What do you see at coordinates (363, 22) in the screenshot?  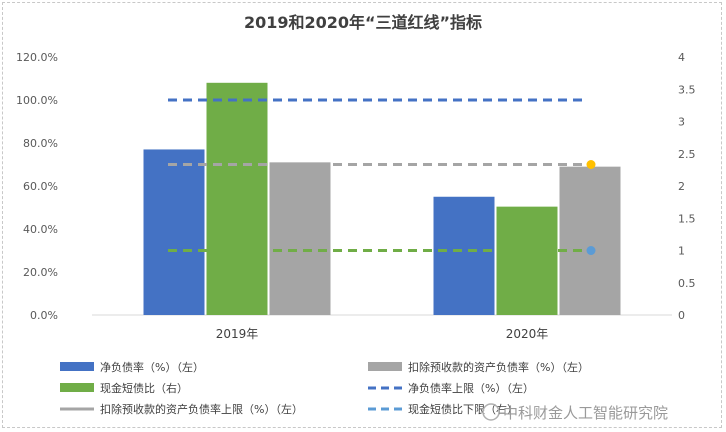 I see `chart-title: 2019和2020年“三道红线”指标` at bounding box center [363, 22].